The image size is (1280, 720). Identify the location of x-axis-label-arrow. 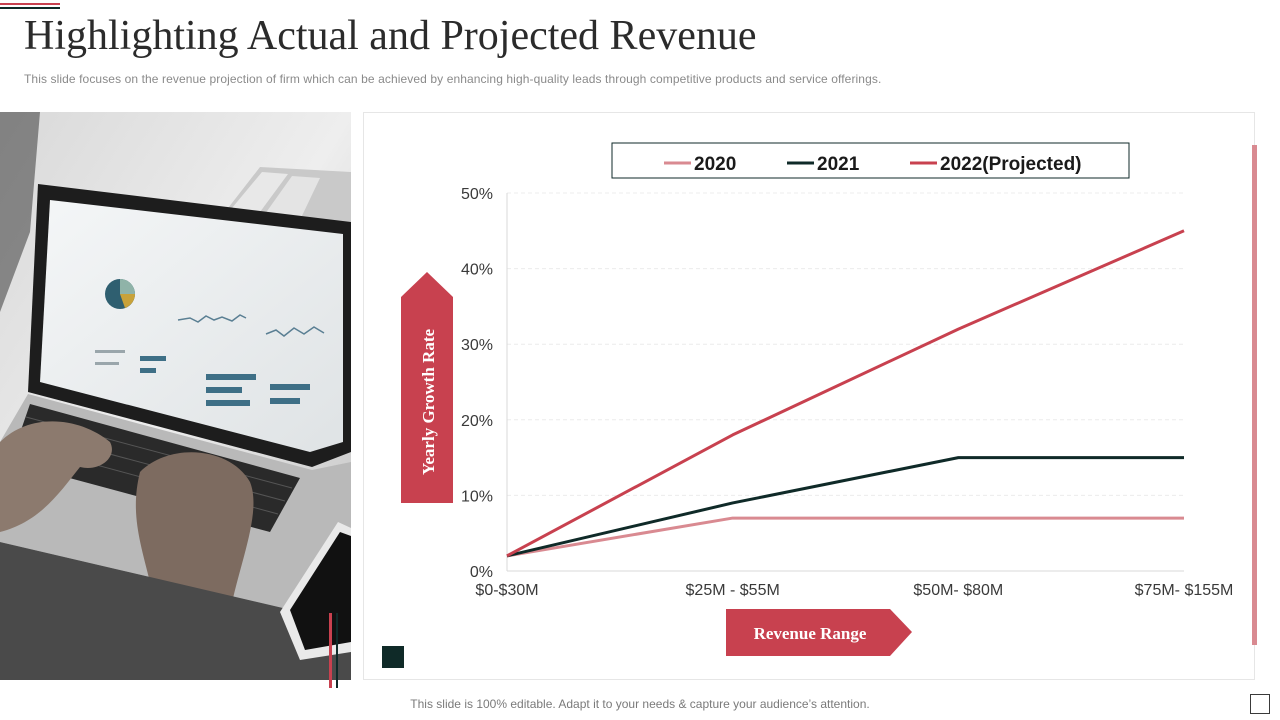
(819, 632).